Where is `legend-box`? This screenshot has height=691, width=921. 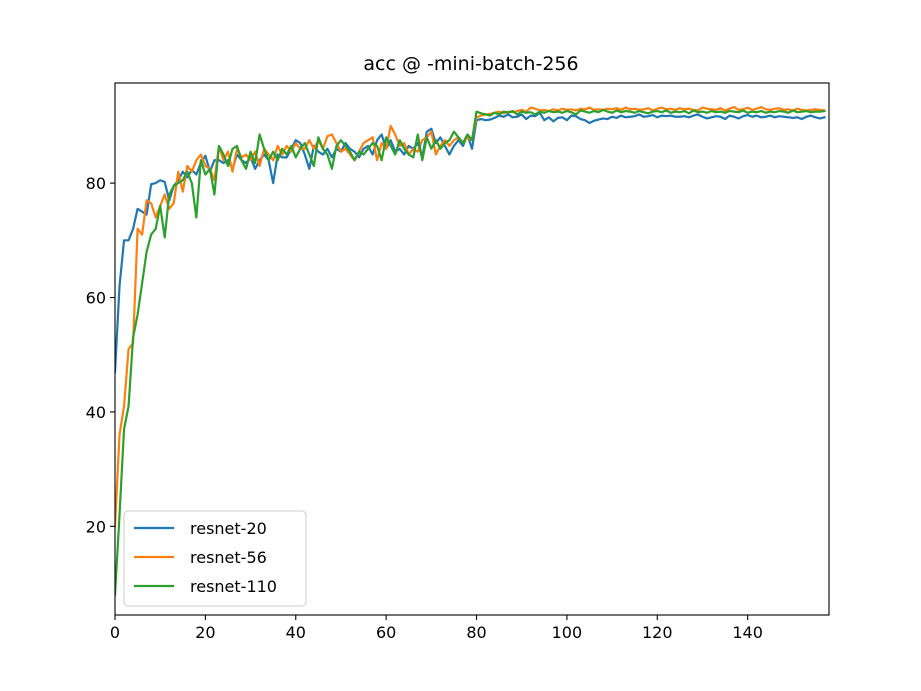 legend-box is located at coordinates (215, 558).